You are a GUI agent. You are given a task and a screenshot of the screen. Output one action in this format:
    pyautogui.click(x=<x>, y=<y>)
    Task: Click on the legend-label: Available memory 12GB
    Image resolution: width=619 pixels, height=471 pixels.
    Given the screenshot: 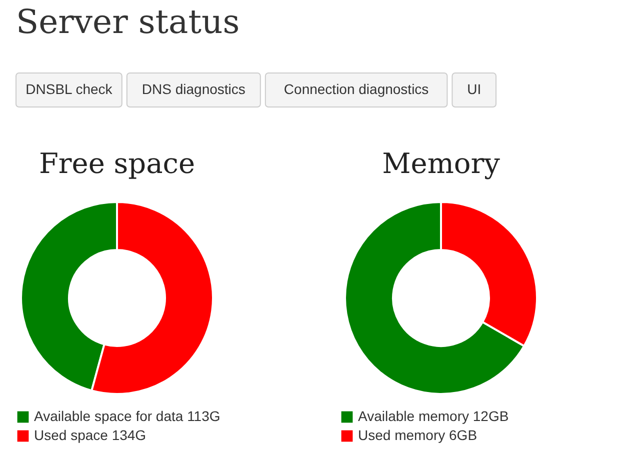 What is the action you would take?
    pyautogui.click(x=433, y=416)
    